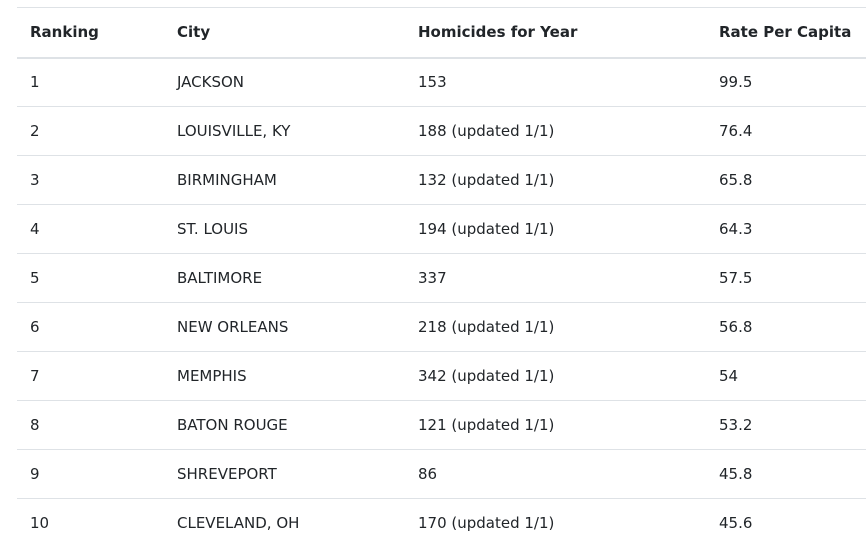 This screenshot has width=866, height=546. I want to click on cell-city: BIRMINGHAM, so click(284, 180).